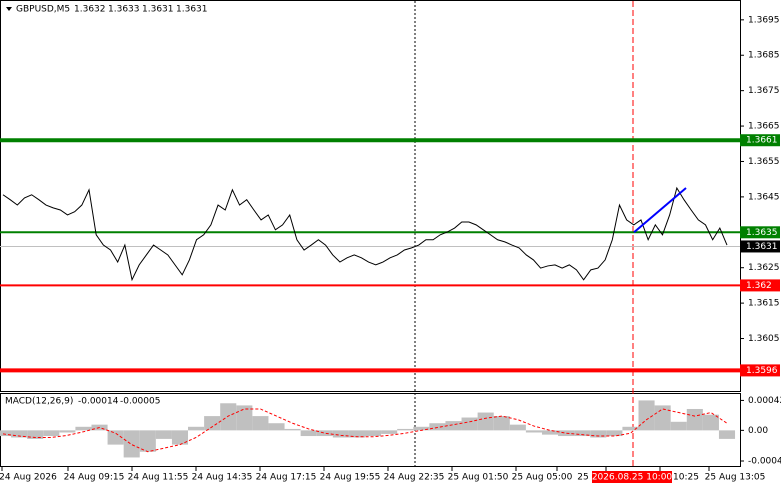  What do you see at coordinates (43, 10) in the screenshot?
I see `symbol: GBPUSD,M5` at bounding box center [43, 10].